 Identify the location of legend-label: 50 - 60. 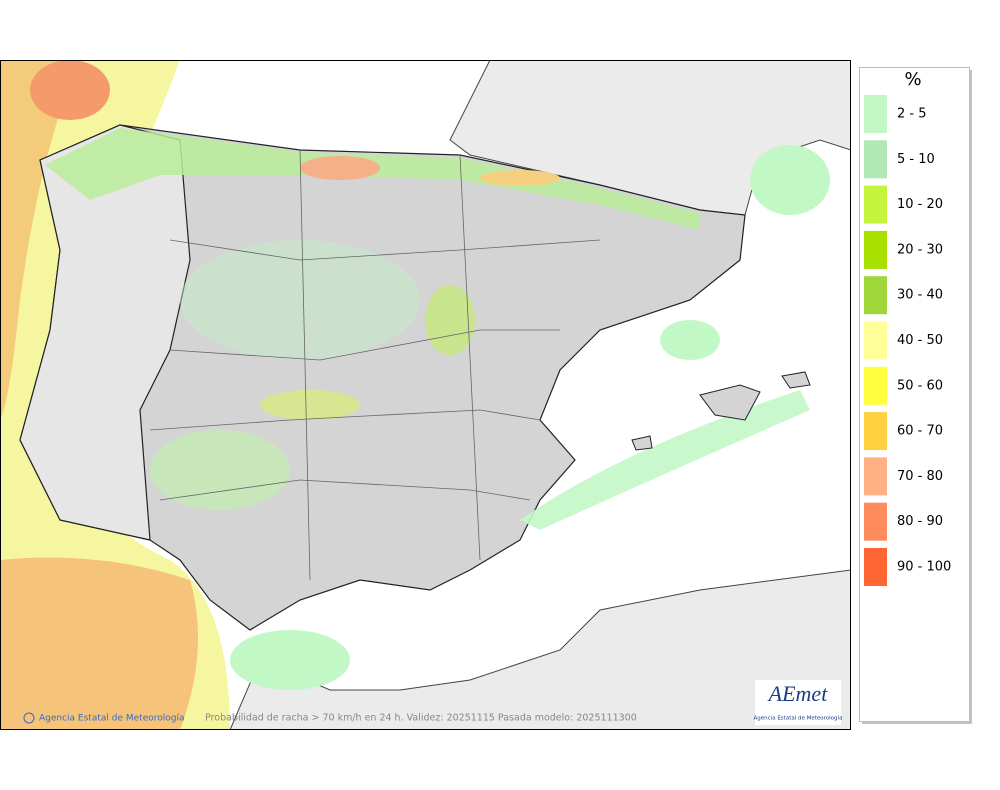
(920, 385).